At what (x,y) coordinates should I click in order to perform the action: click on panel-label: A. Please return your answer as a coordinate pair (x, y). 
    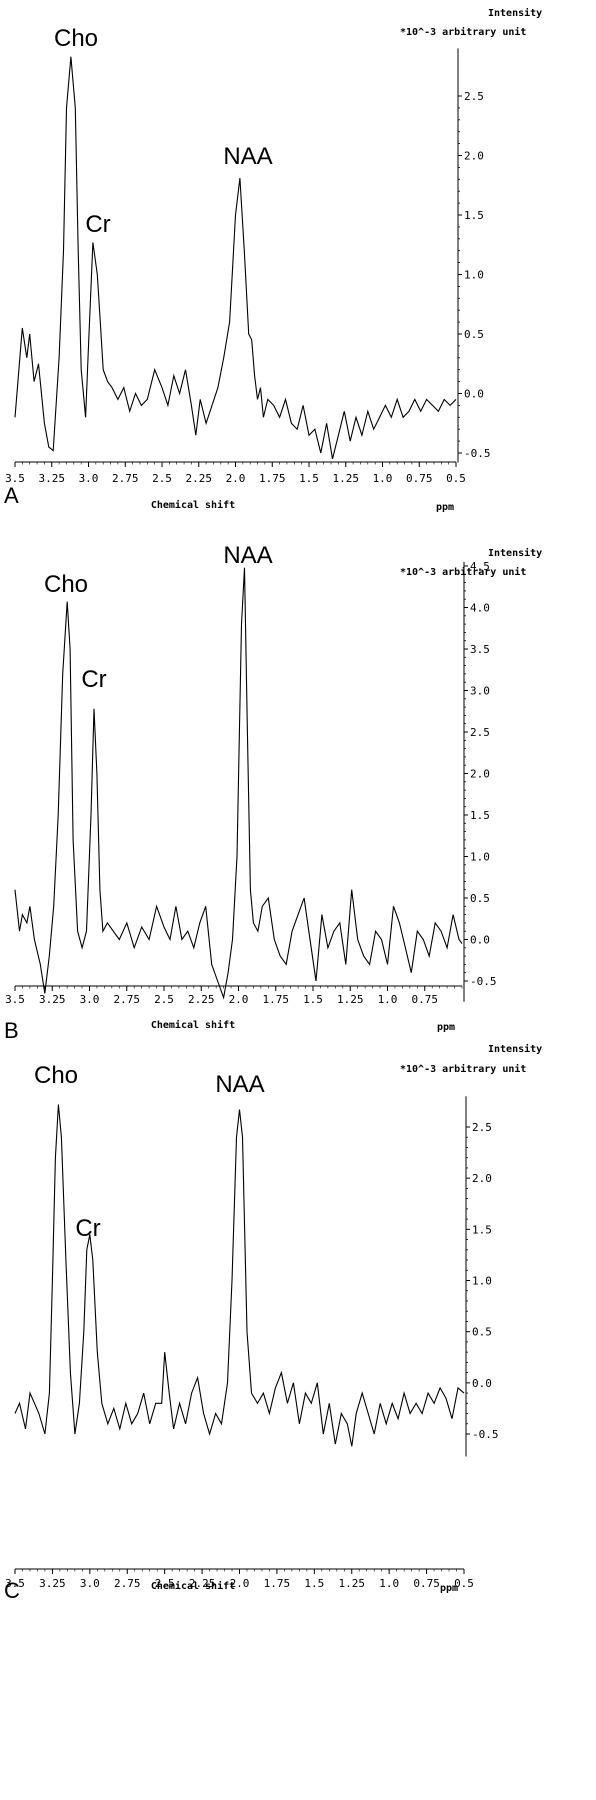
    Looking at the image, I should click on (11, 495).